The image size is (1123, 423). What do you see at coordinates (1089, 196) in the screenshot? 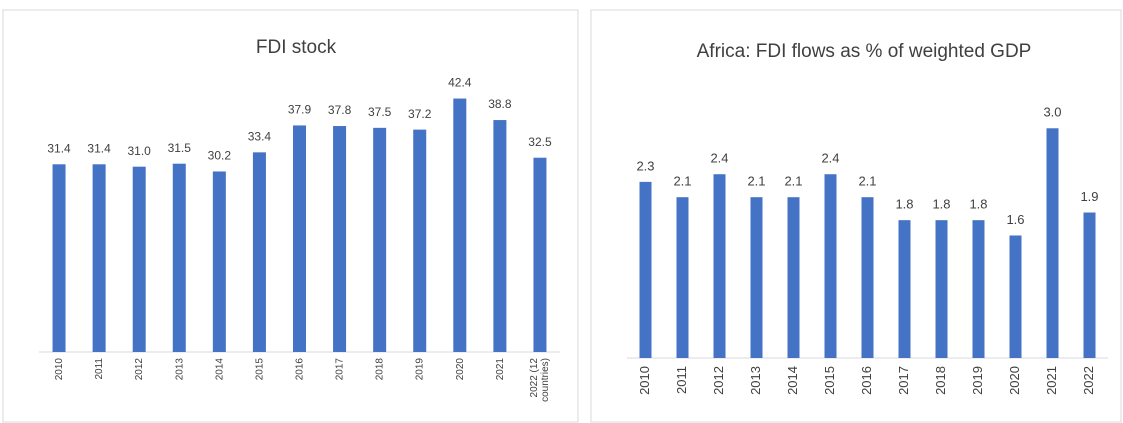
I see `data-label: 1.9` at bounding box center [1089, 196].